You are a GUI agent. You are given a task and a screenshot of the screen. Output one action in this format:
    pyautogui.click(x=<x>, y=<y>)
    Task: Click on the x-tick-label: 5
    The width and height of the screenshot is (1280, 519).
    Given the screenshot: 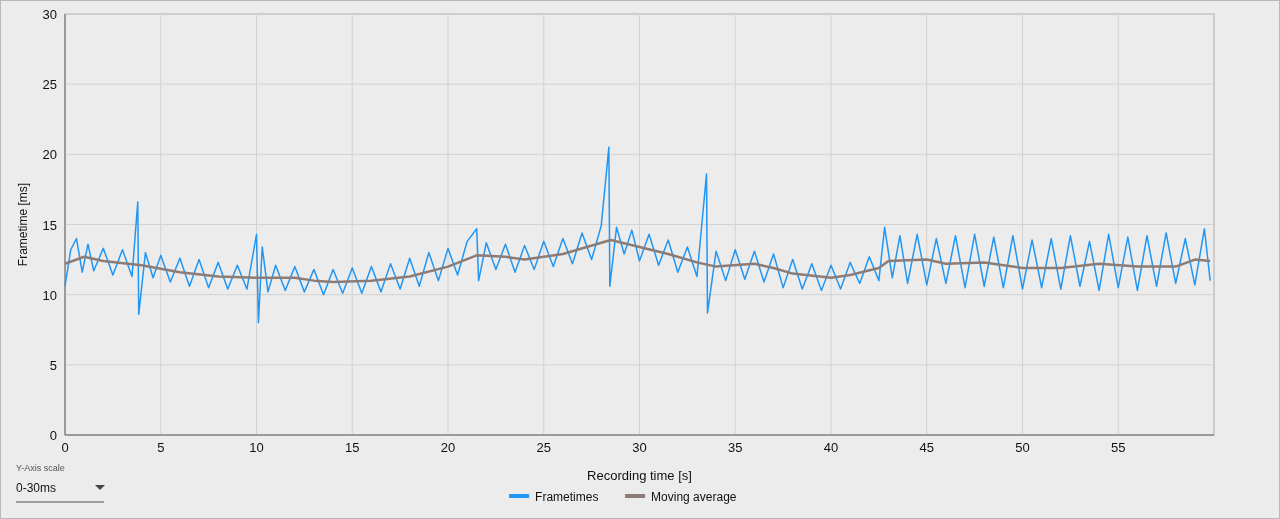 What is the action you would take?
    pyautogui.click(x=161, y=447)
    